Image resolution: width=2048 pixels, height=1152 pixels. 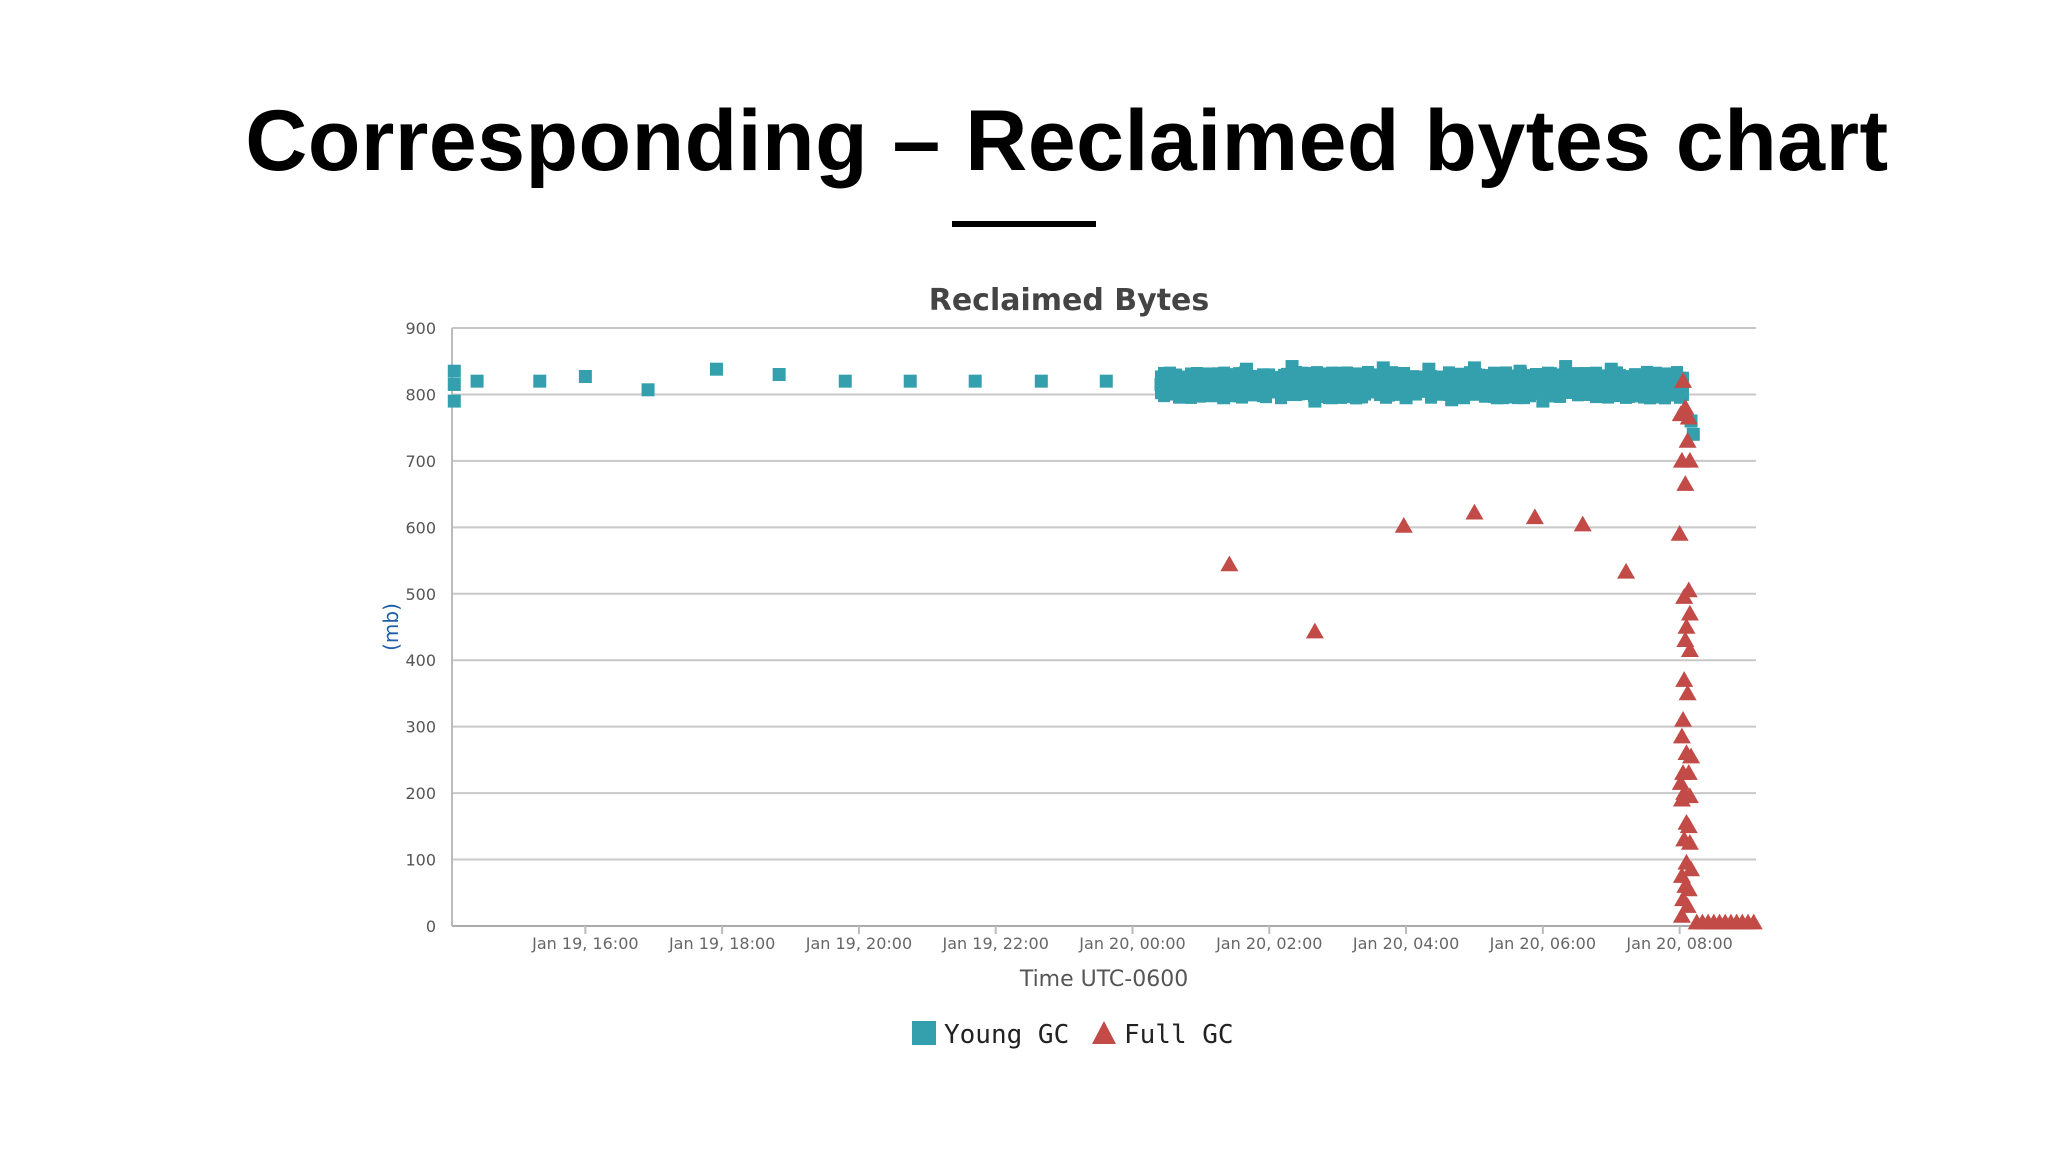 What do you see at coordinates (420, 461) in the screenshot?
I see `y-tick-label: 700` at bounding box center [420, 461].